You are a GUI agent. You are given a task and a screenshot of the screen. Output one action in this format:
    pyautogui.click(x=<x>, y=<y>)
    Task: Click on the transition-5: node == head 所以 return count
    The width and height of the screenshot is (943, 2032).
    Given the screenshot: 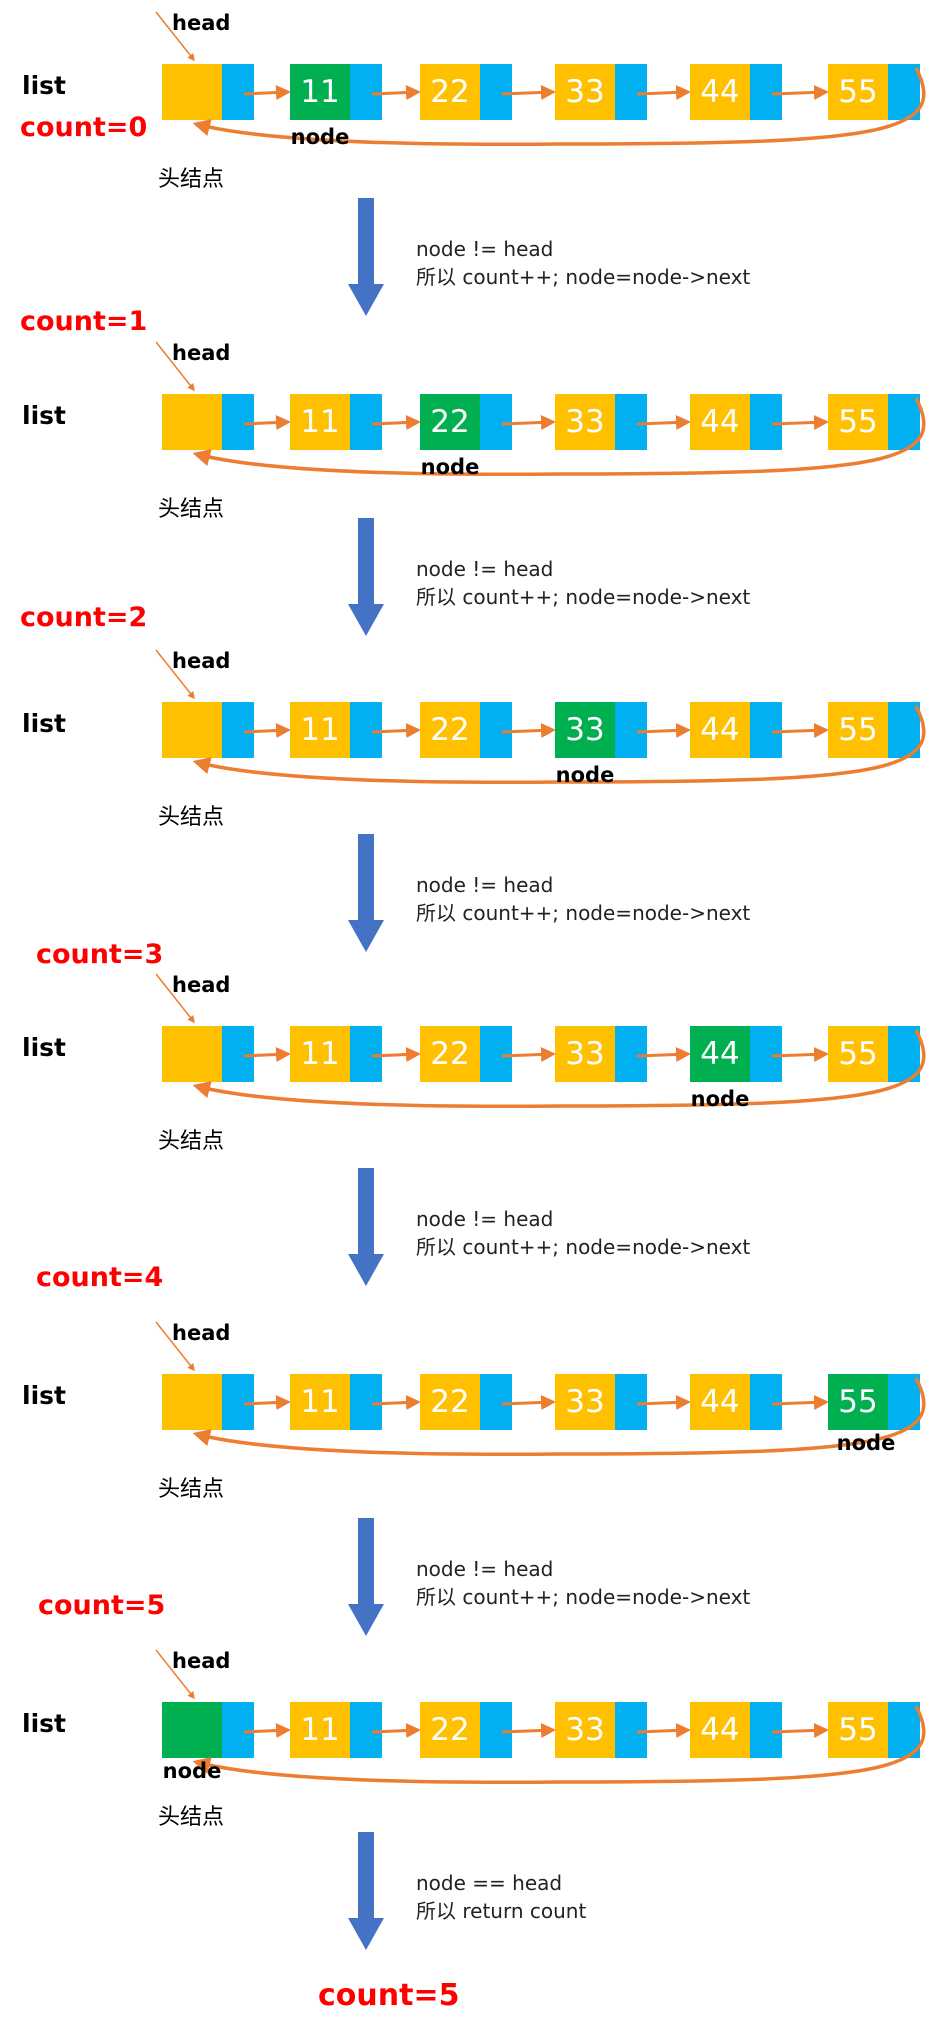 What is the action you would take?
    pyautogui.click(x=467, y=1891)
    